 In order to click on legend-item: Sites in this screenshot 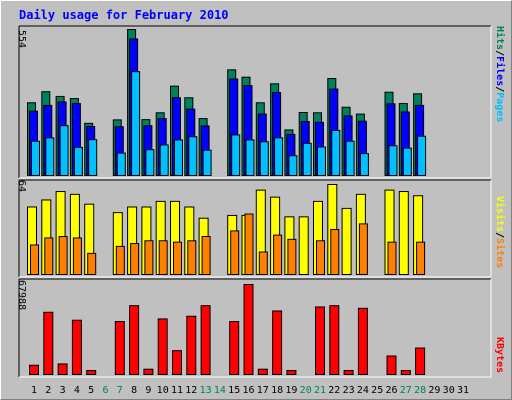, I will do `click(500, 253)`.